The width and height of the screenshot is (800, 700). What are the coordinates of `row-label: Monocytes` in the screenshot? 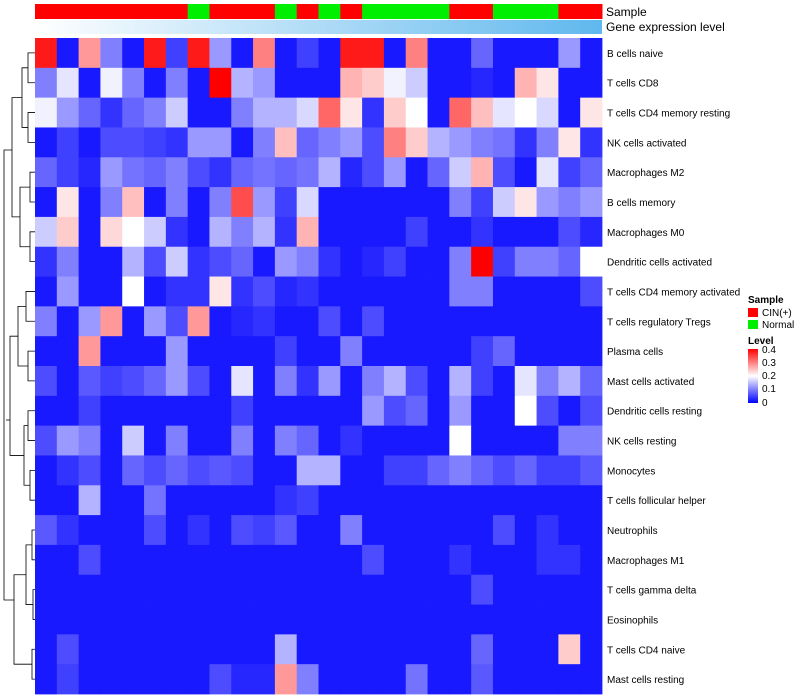 It's located at (631, 471).